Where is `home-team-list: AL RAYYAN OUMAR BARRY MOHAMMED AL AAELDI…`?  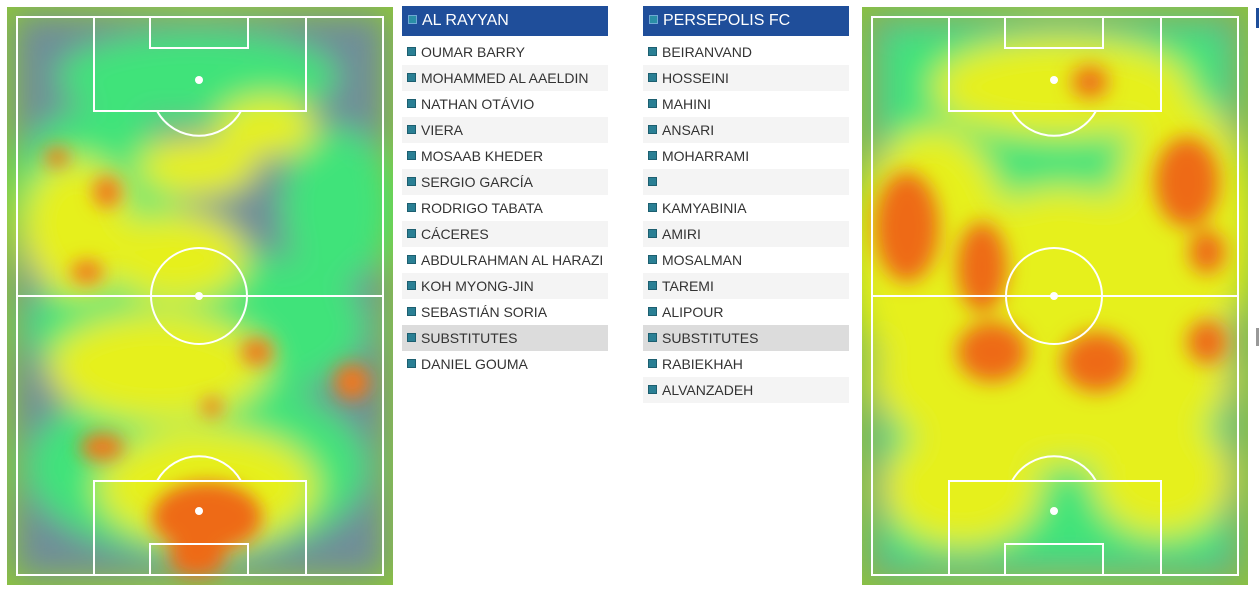
home-team-list: AL RAYYAN OUMAR BARRY MOHAMMED AL AAELDI… is located at coordinates (505, 191).